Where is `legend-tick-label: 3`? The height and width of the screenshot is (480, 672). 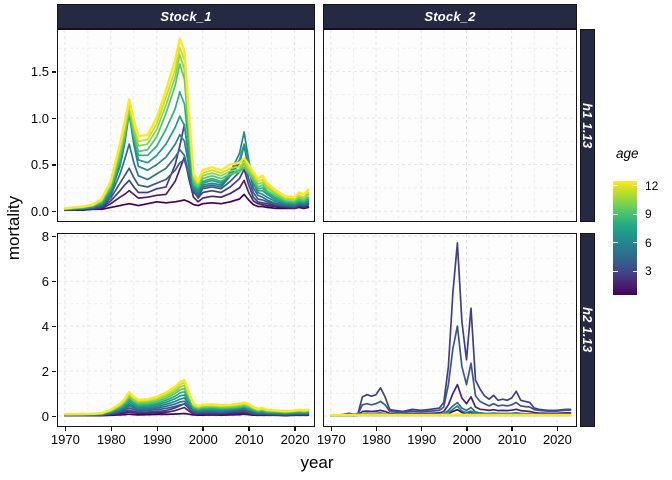 legend-tick-label: 3 is located at coordinates (648, 271).